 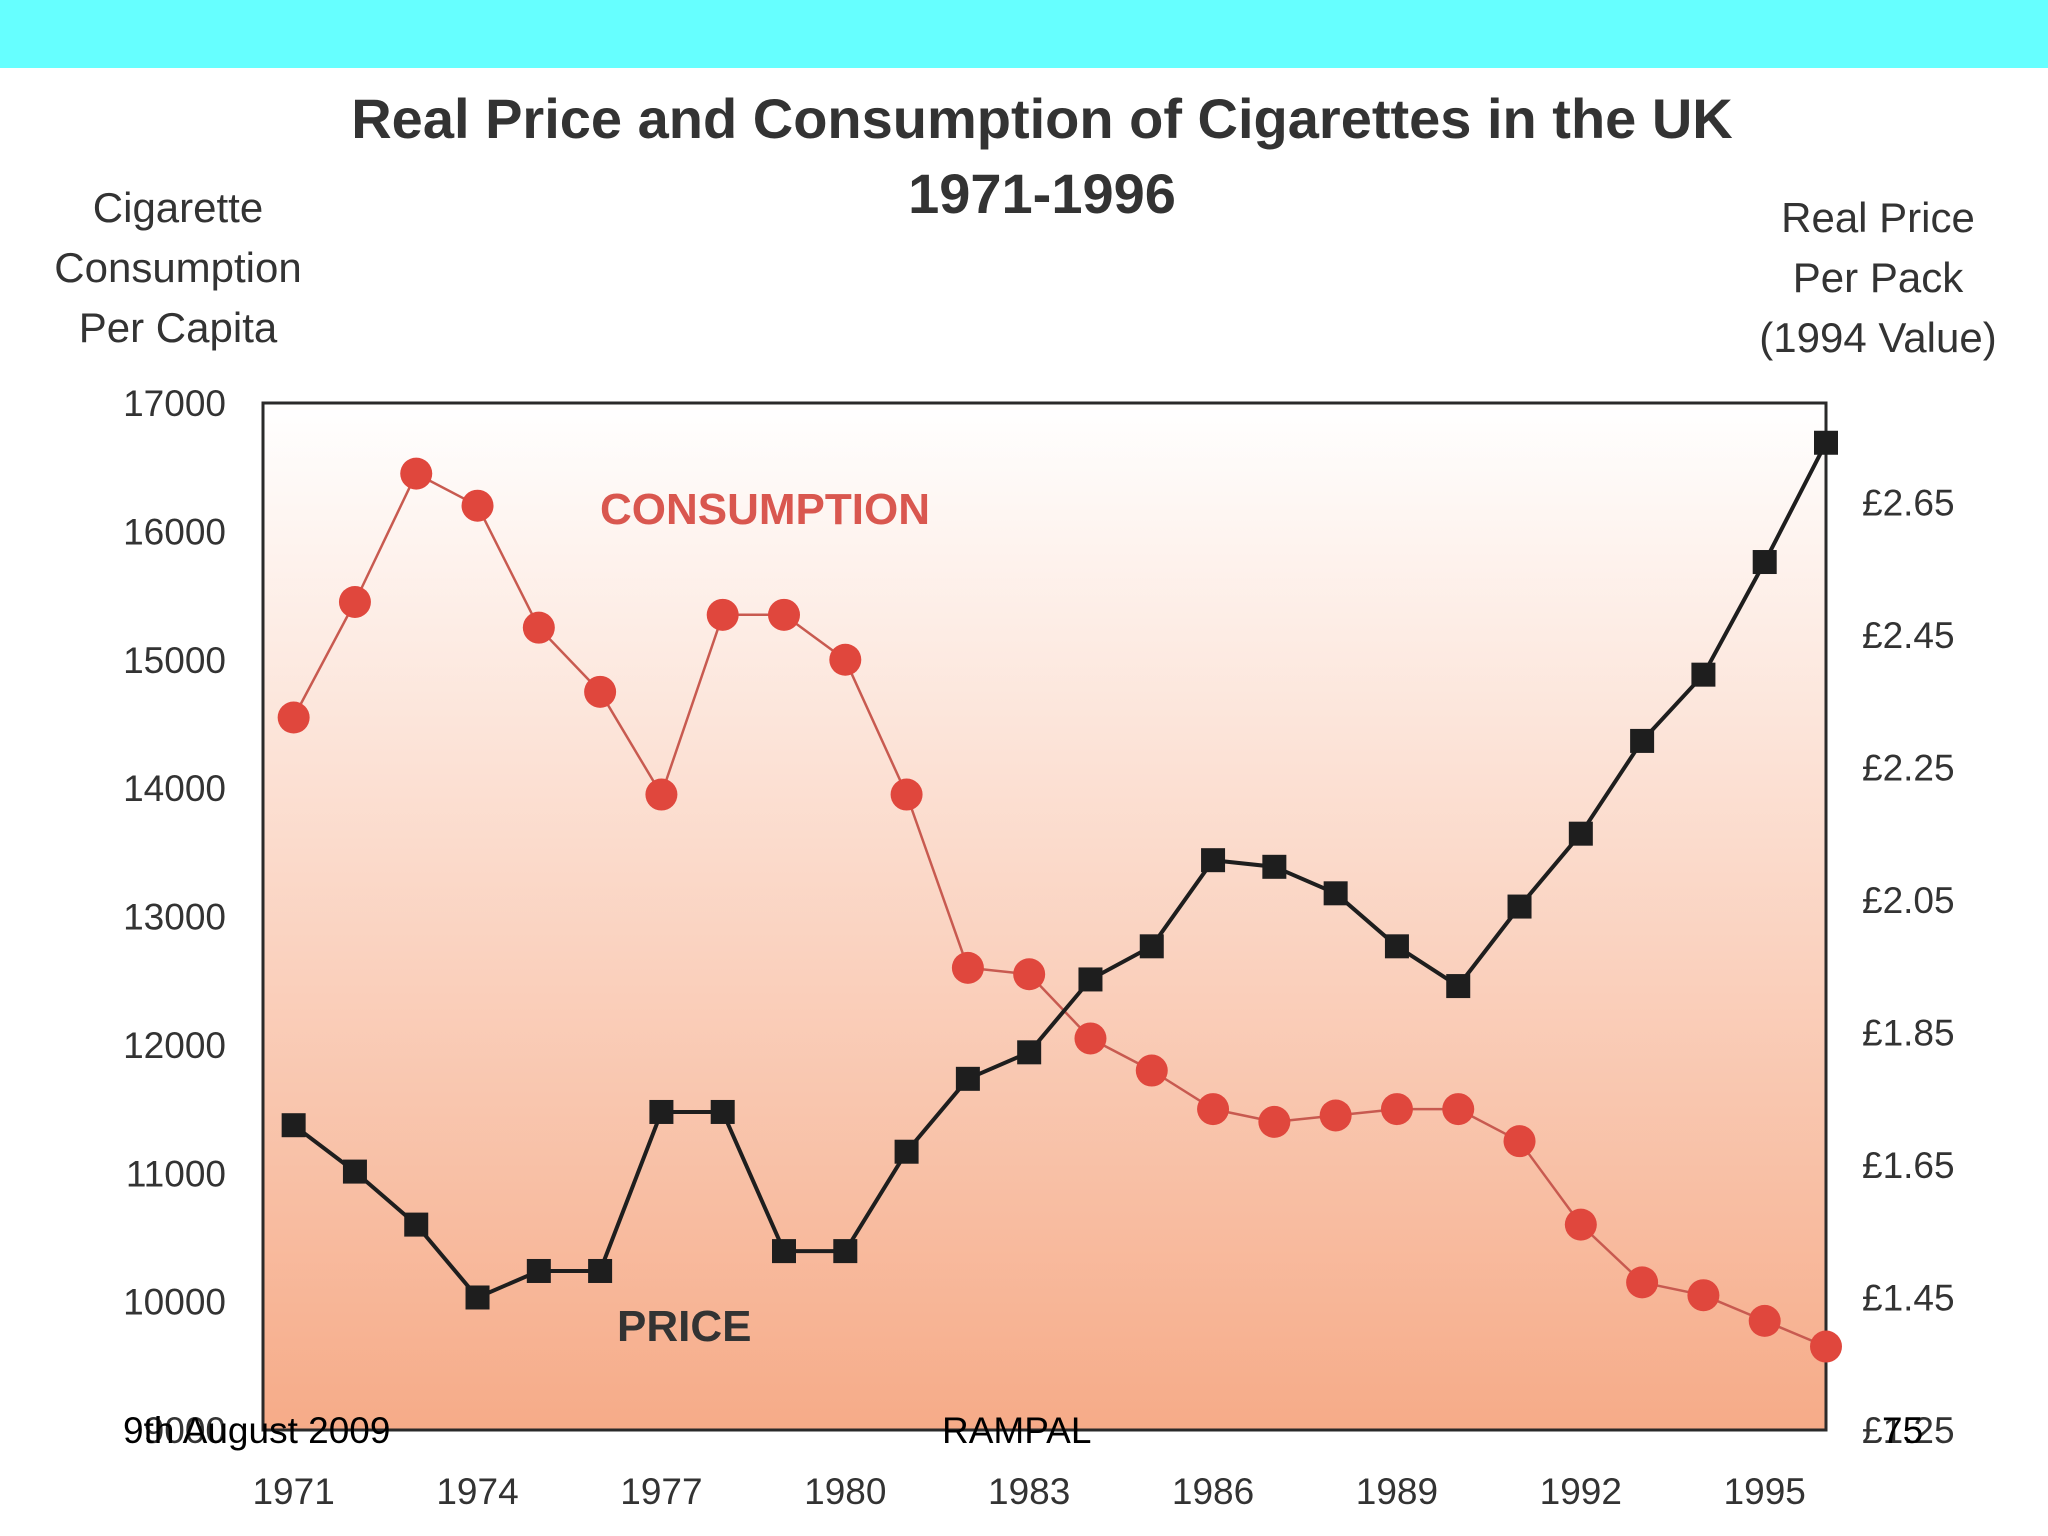 I want to click on left-tick-label: 10000, so click(x=174, y=1302).